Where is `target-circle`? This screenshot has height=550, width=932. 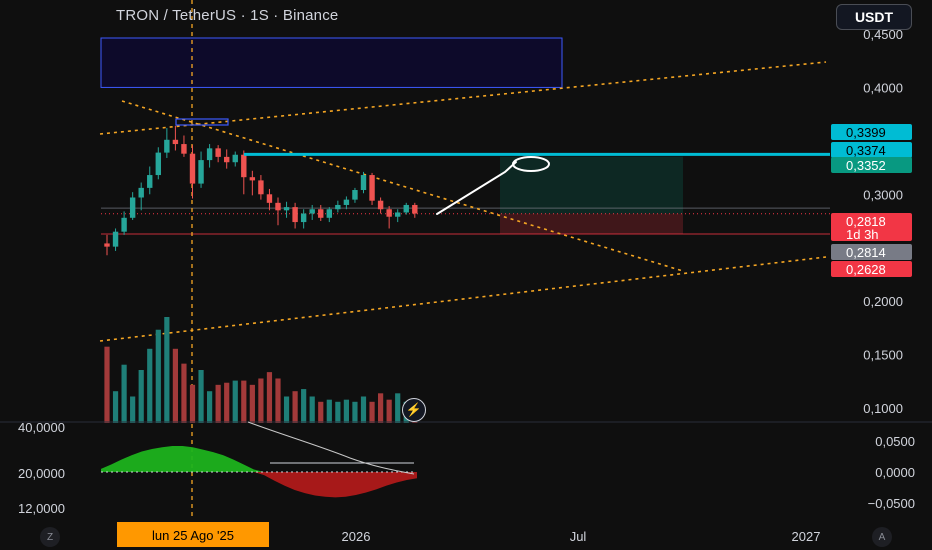 target-circle is located at coordinates (531, 164).